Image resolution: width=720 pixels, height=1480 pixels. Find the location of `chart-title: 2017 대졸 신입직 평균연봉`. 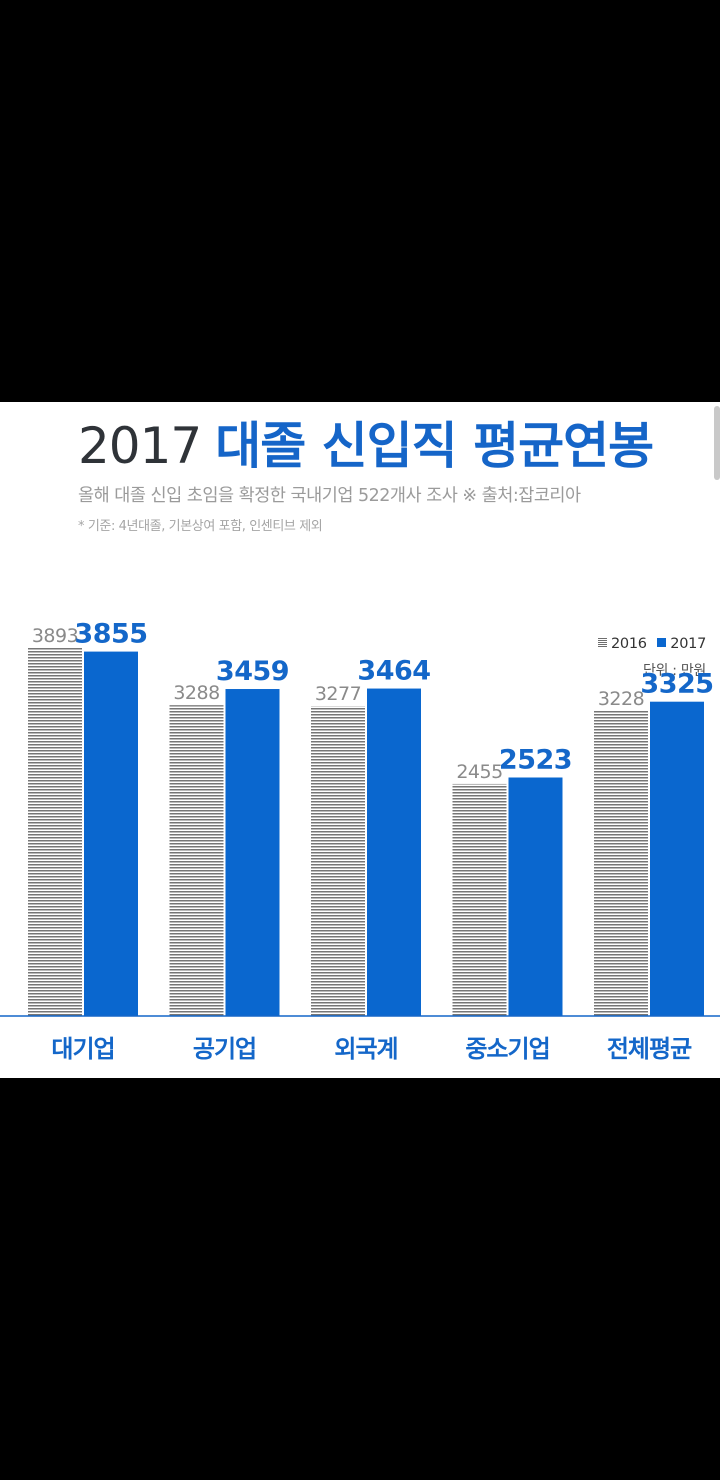

chart-title: 2017 대졸 신입직 평균연봉 is located at coordinates (366, 446).